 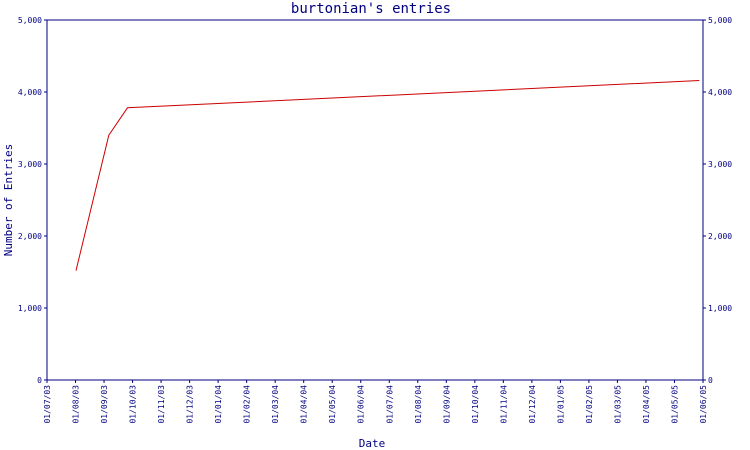 I want to click on x-tick-label: 01/12/03, so click(x=190, y=404).